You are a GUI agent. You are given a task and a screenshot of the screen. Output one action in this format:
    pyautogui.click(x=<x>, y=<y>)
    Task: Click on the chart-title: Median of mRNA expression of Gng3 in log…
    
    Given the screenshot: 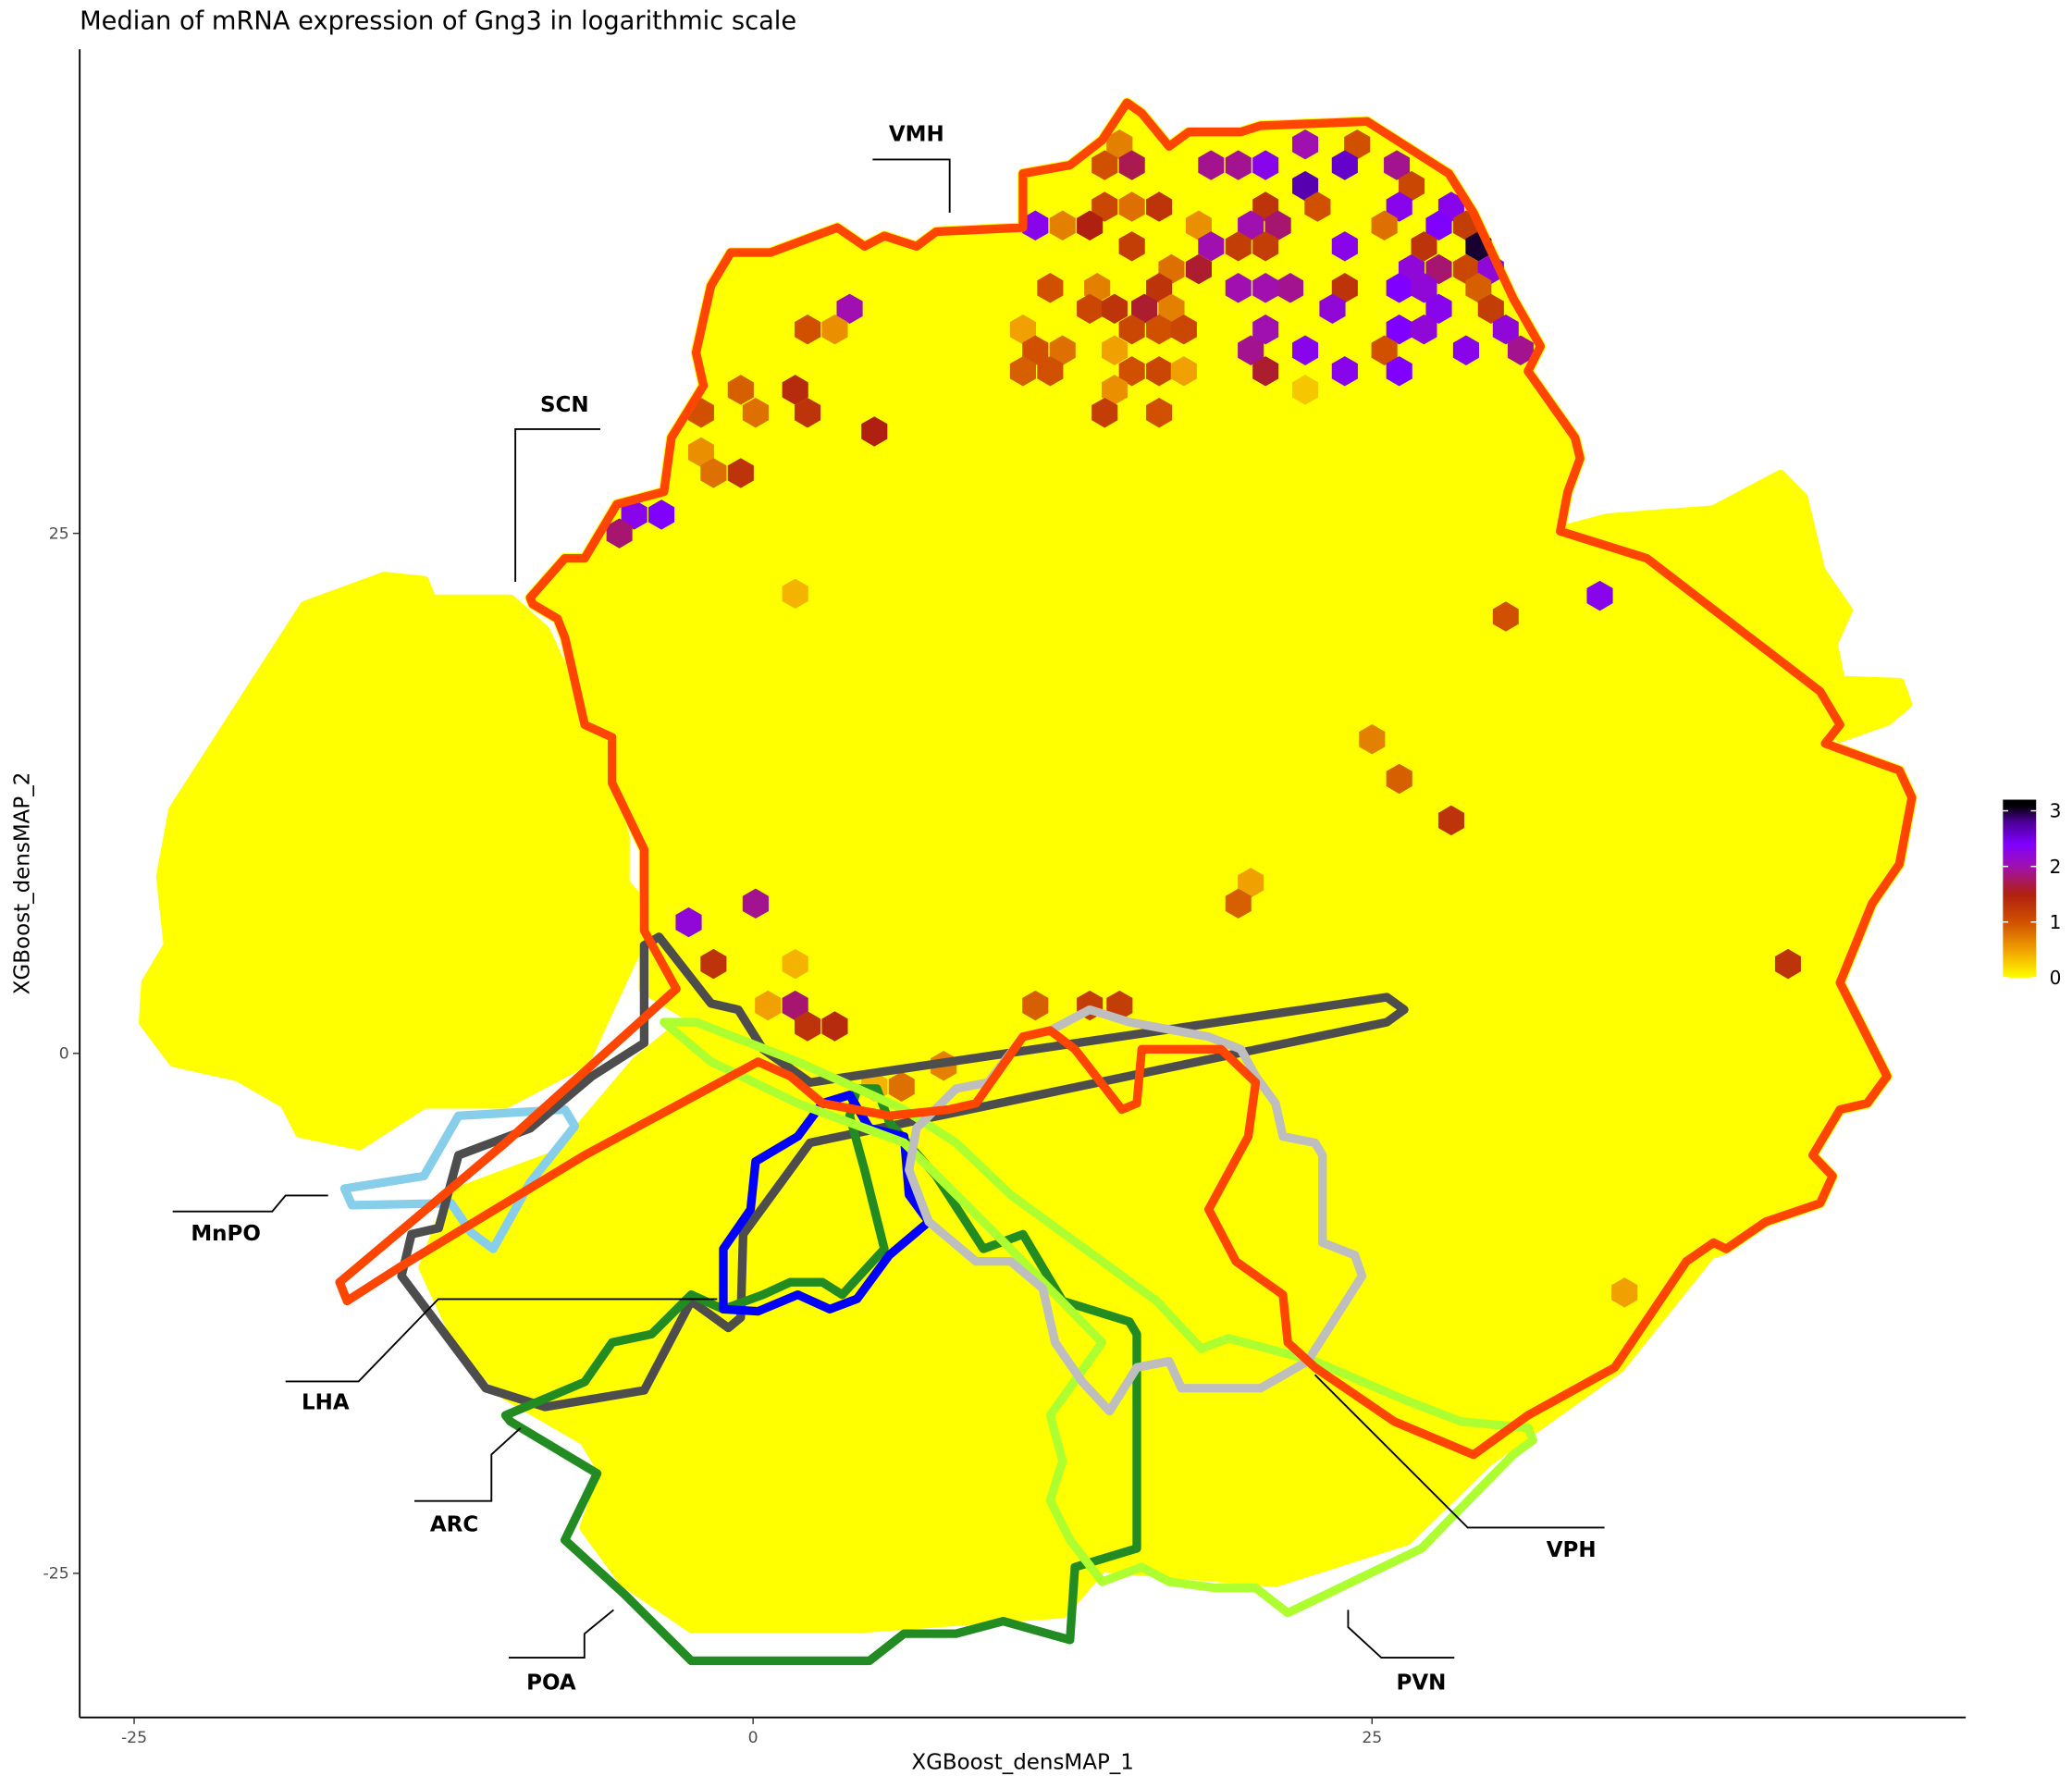 What is the action you would take?
    pyautogui.click(x=438, y=22)
    